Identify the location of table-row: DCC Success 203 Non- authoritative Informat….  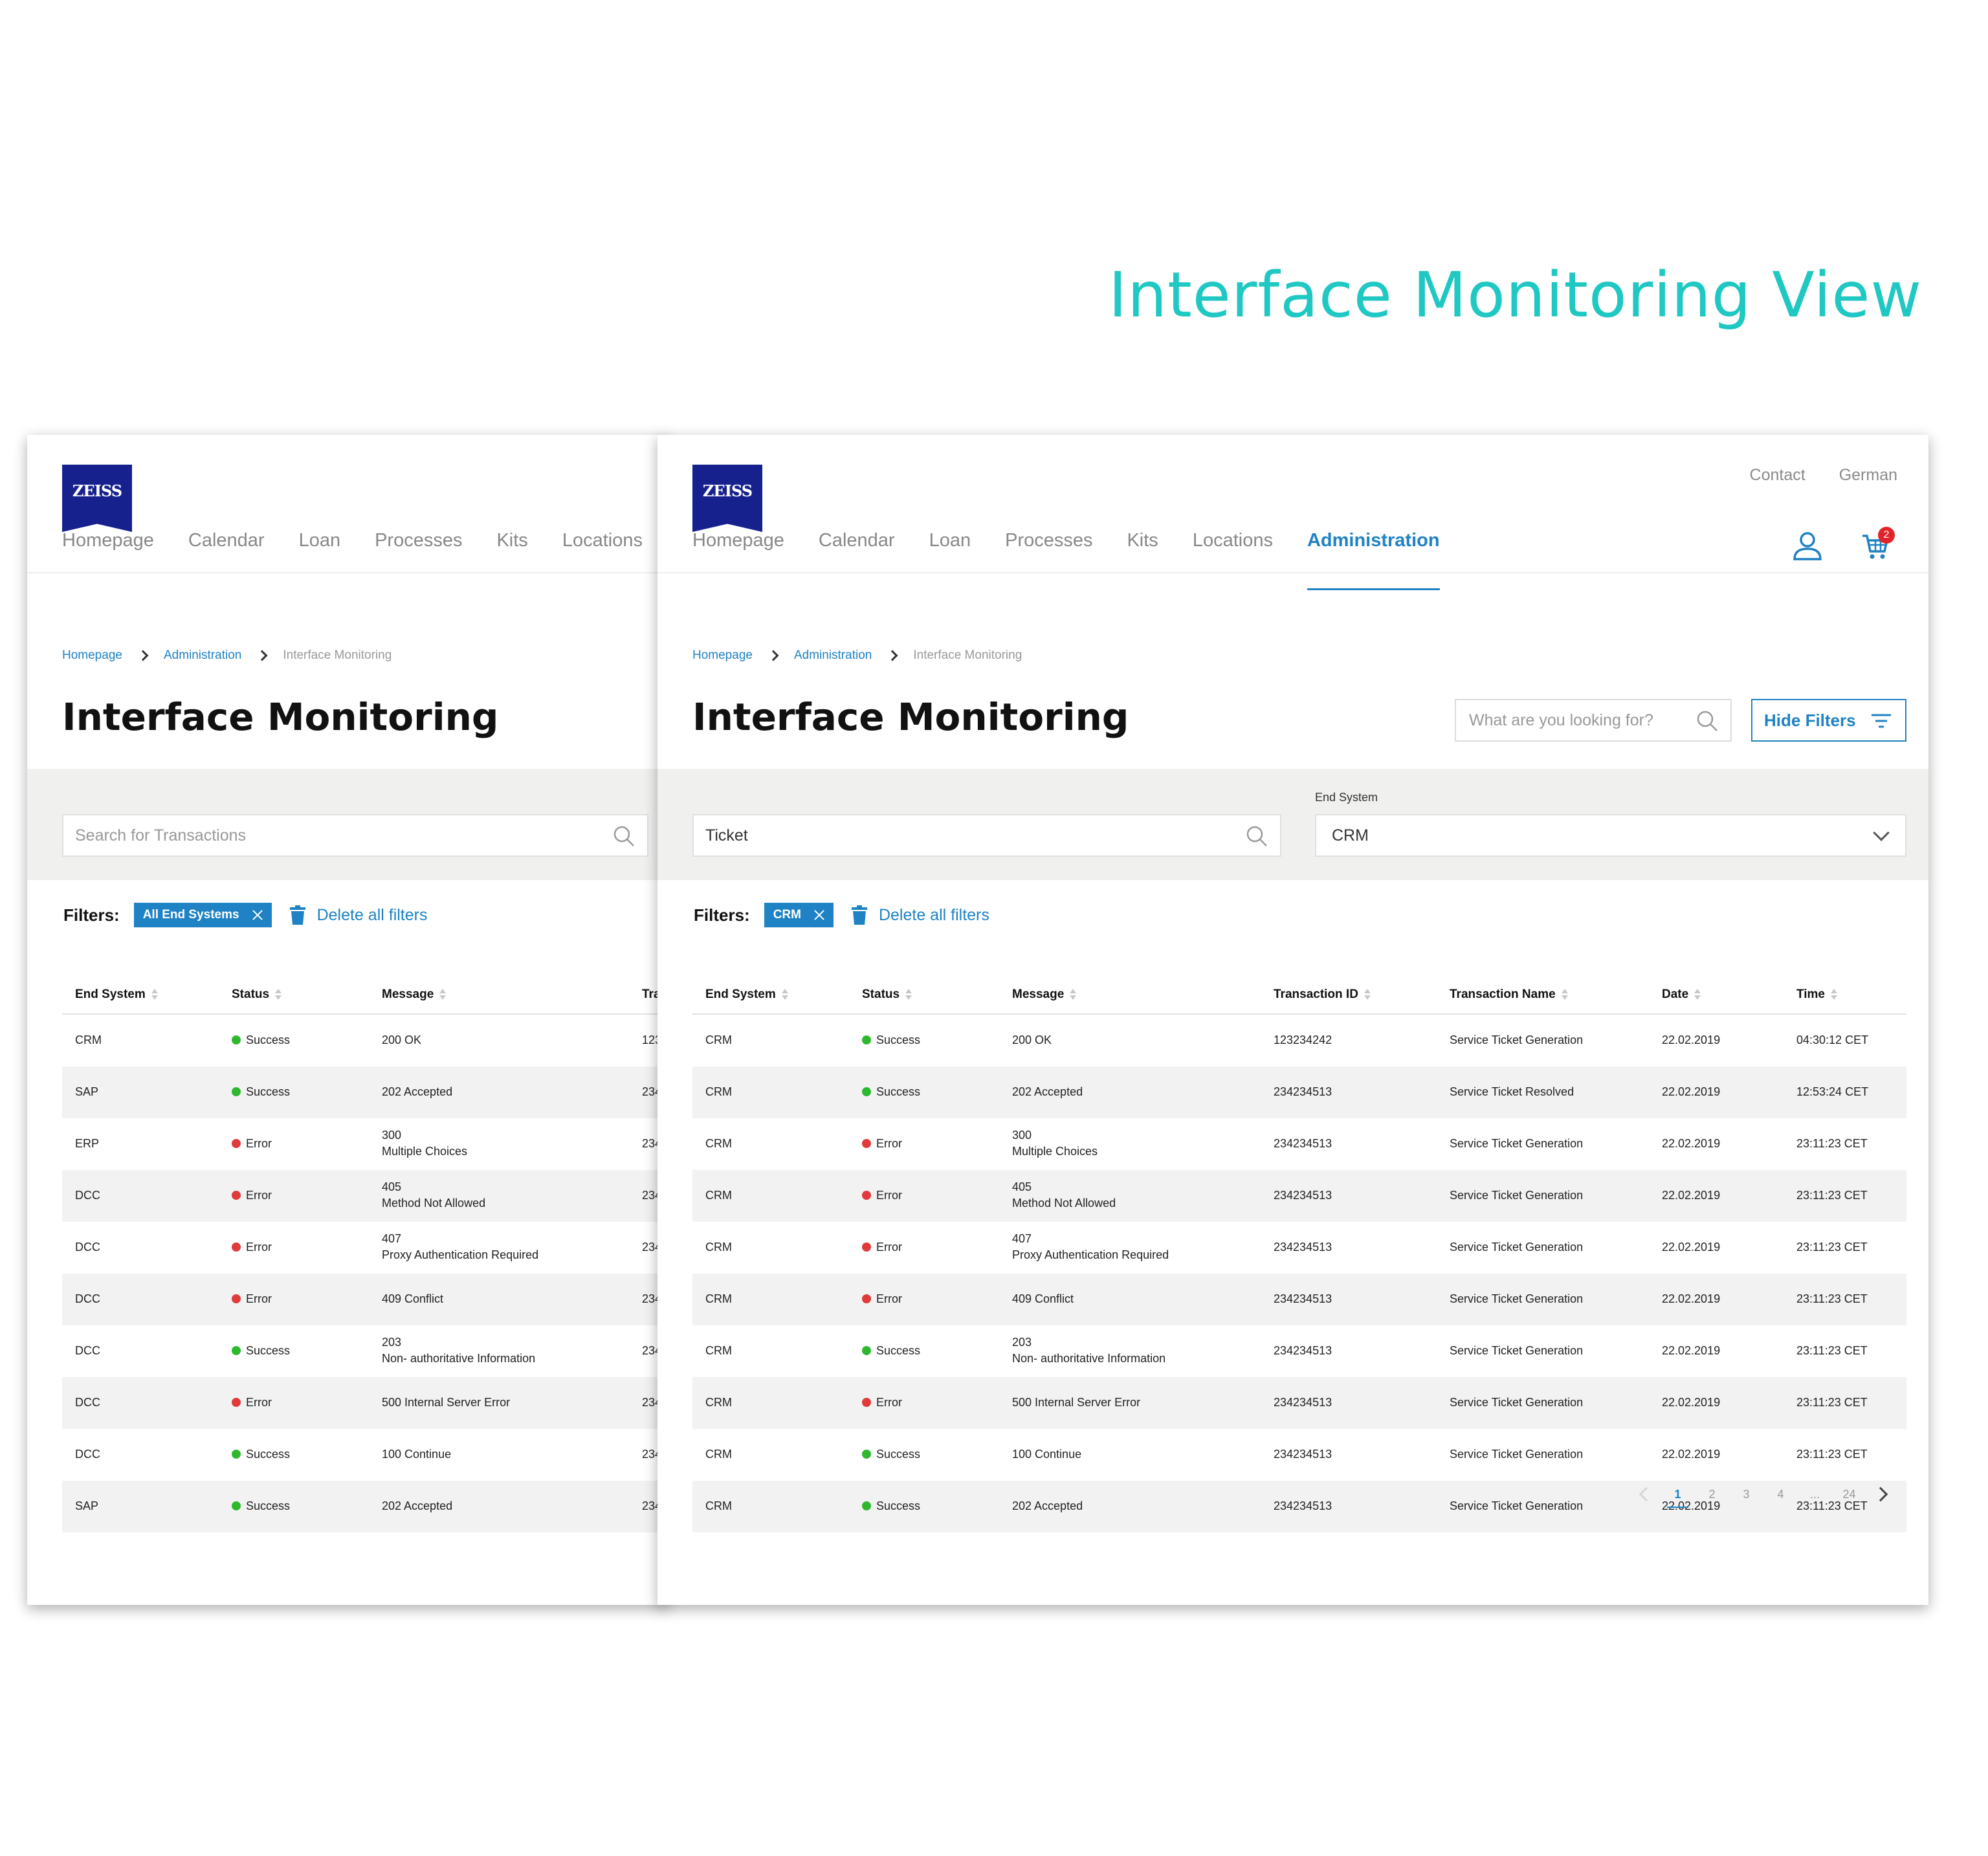
(365, 1351).